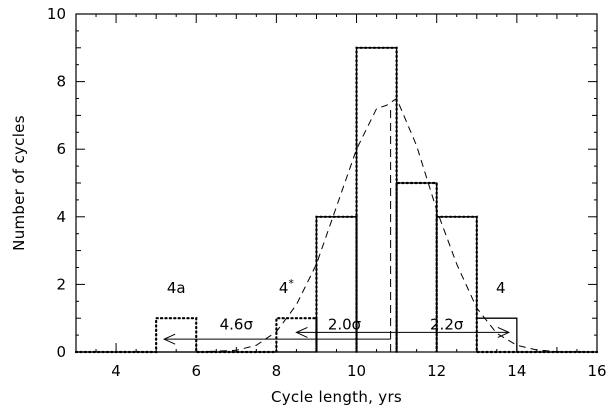 The width and height of the screenshot is (612, 410). Describe the element at coordinates (61, 352) in the screenshot. I see `y-tick-label: 0` at that location.